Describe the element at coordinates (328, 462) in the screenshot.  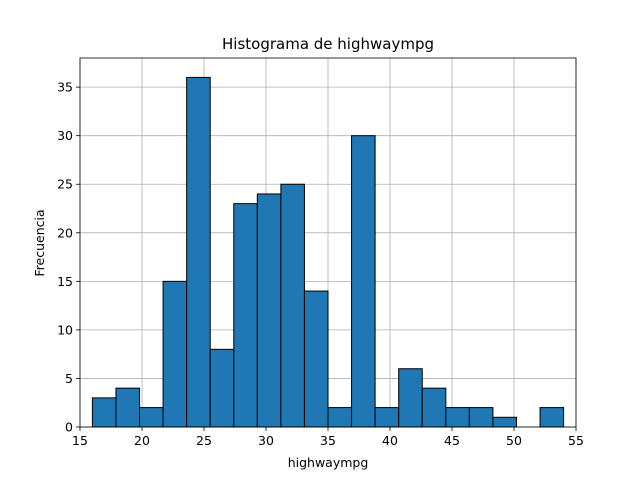
I see `x-axis-title: highwaympg` at that location.